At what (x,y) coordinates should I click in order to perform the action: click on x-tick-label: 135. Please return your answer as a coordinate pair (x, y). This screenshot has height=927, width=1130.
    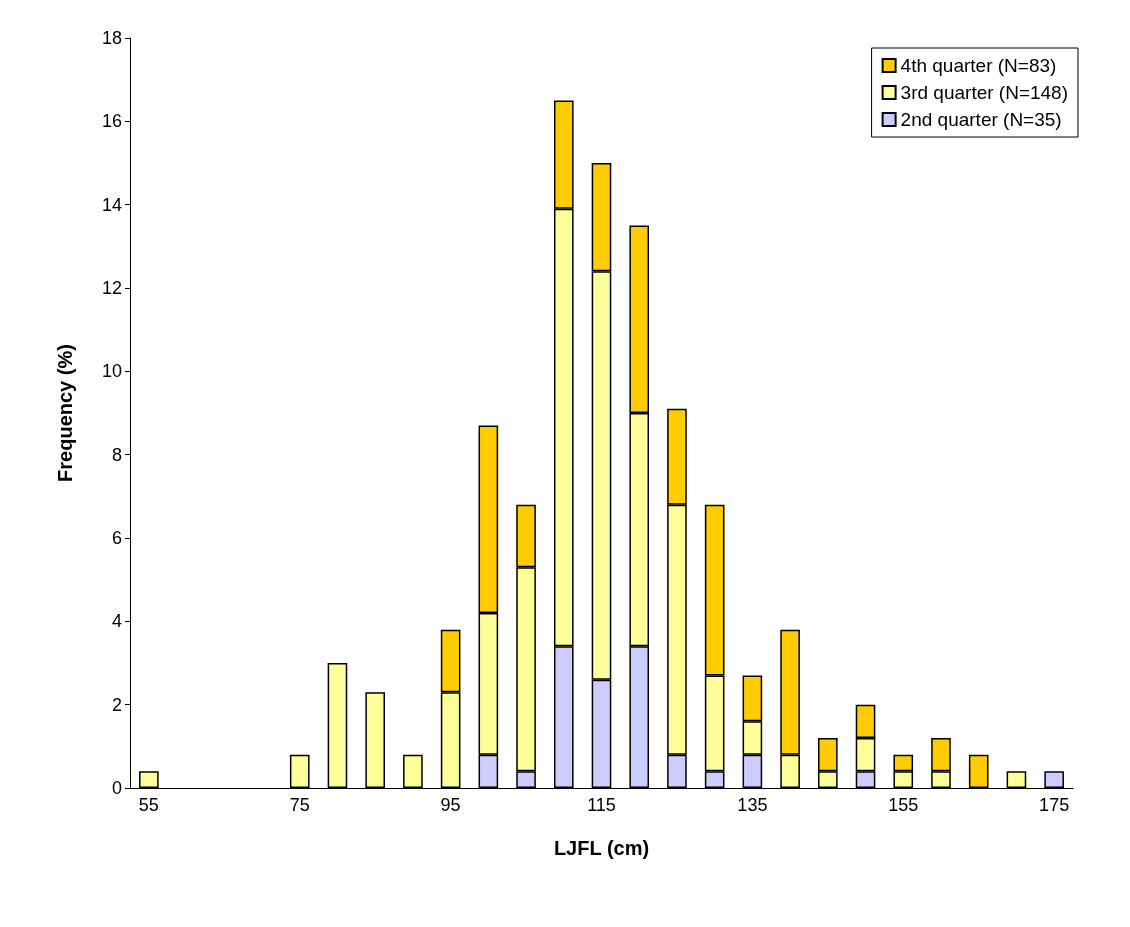
    Looking at the image, I should click on (752, 805).